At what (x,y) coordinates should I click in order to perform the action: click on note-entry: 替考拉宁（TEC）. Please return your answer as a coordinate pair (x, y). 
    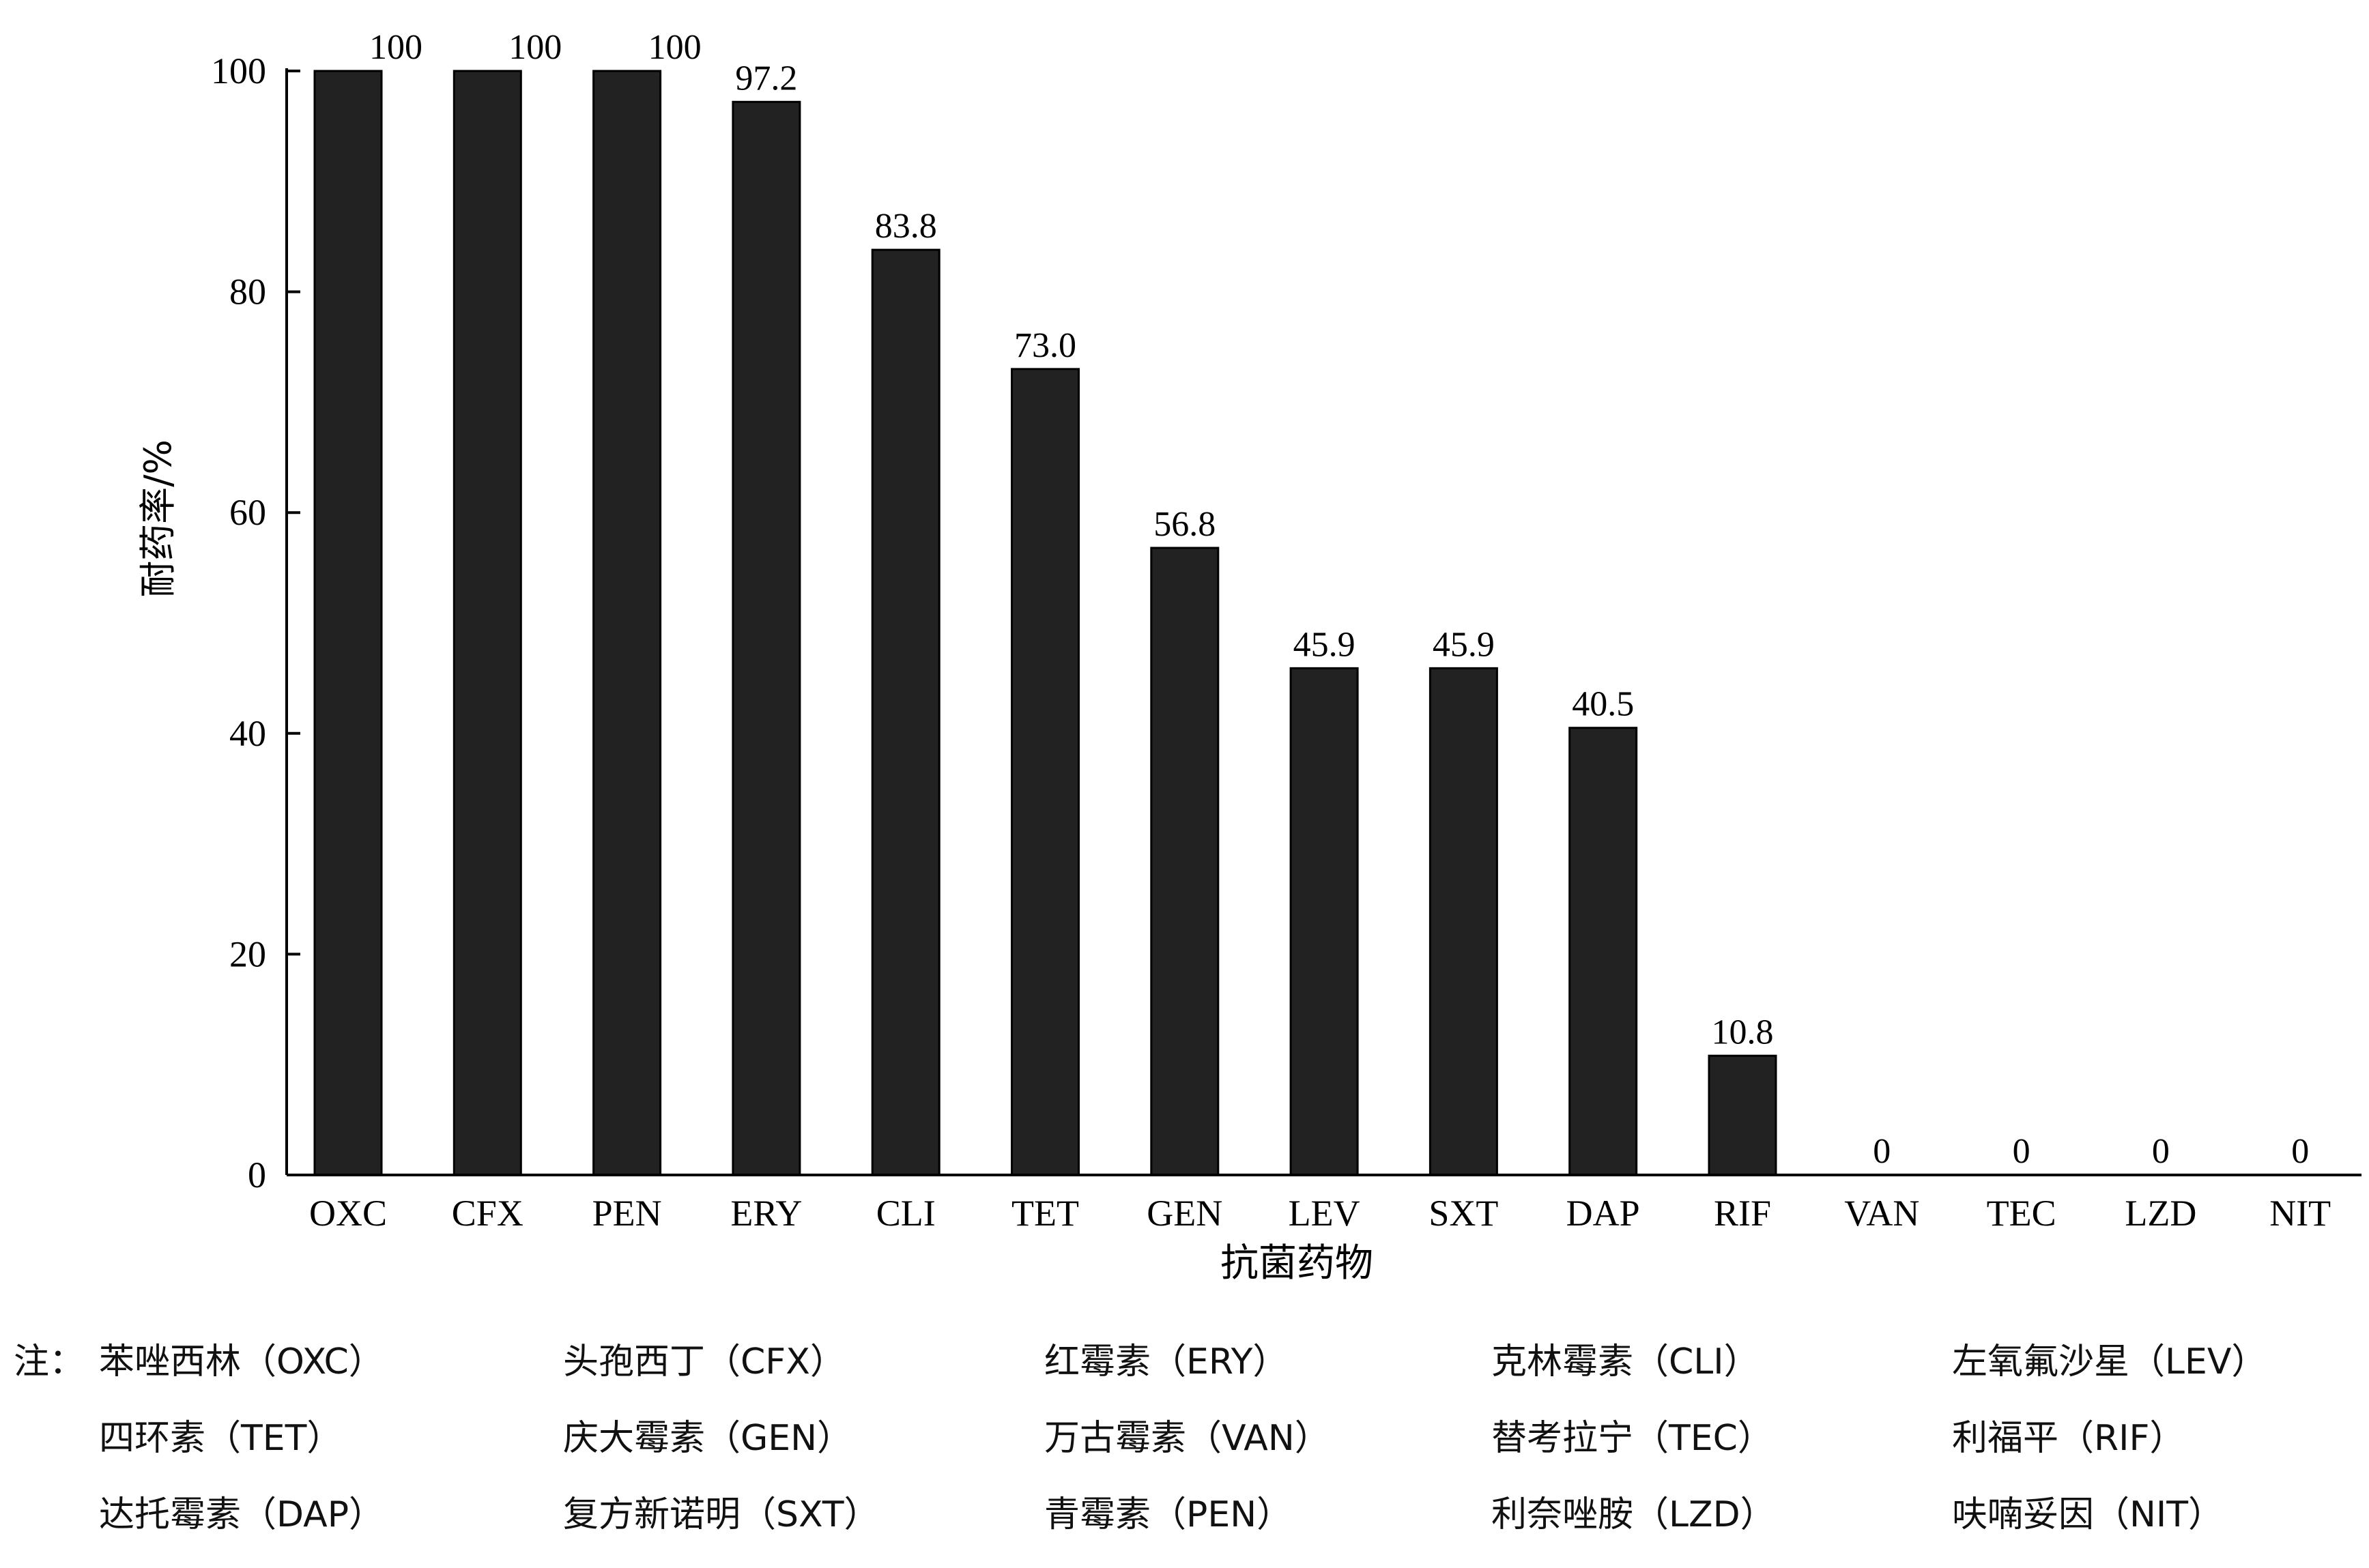
    Looking at the image, I should click on (1632, 1439).